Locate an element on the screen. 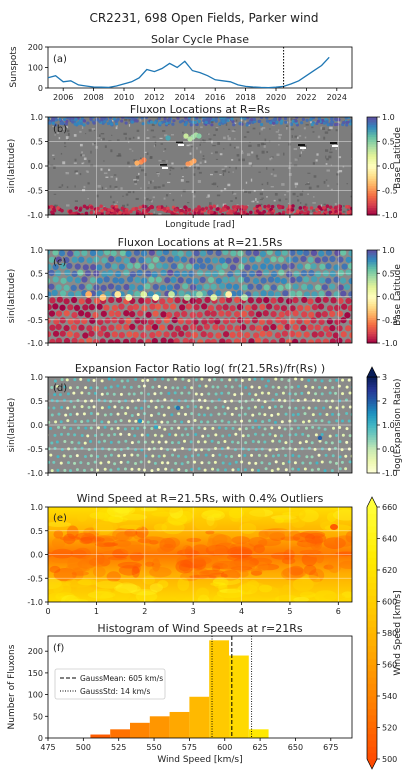 This screenshot has width=407, height=783. panel-f-title: Histogram of Wind Speeds at r=21Rs is located at coordinates (199, 628).